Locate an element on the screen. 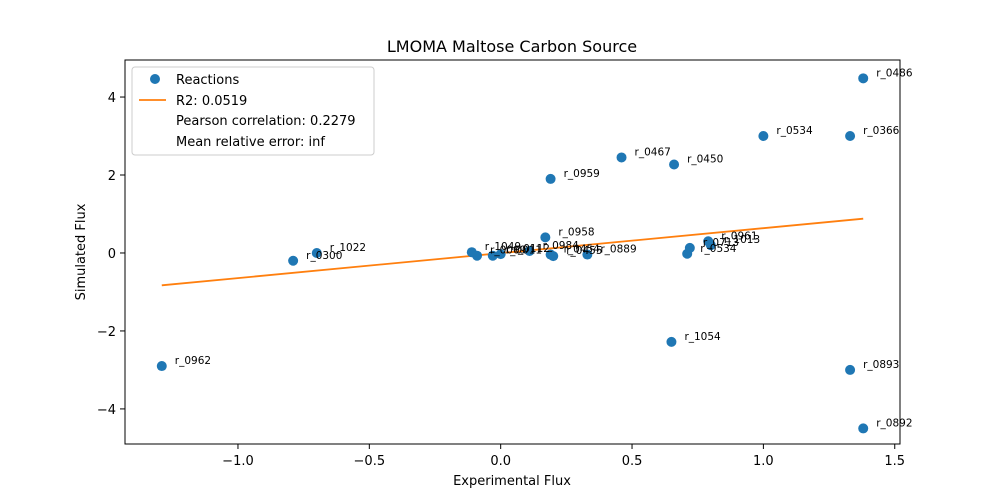 The image size is (1000, 500). x-tick-label: 0.5 is located at coordinates (632, 461).